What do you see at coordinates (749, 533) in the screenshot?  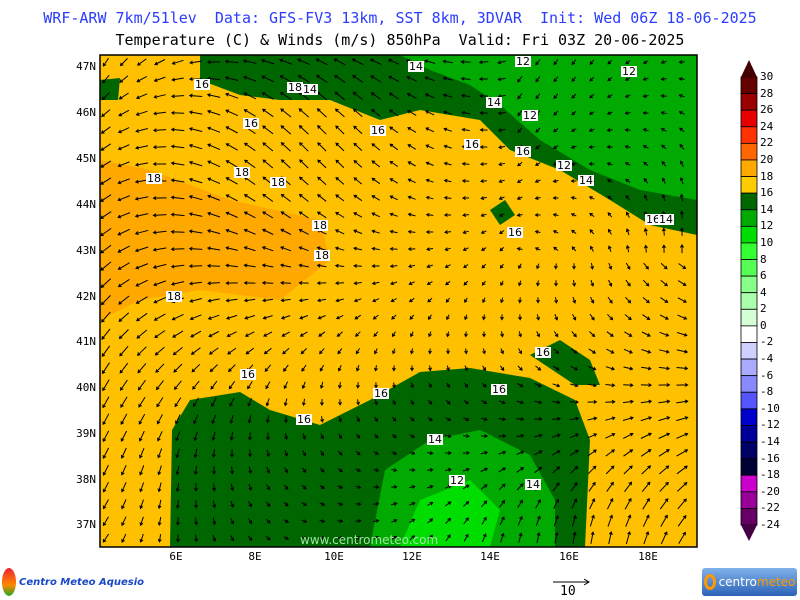 I see `colorbar-bottom-arrow` at bounding box center [749, 533].